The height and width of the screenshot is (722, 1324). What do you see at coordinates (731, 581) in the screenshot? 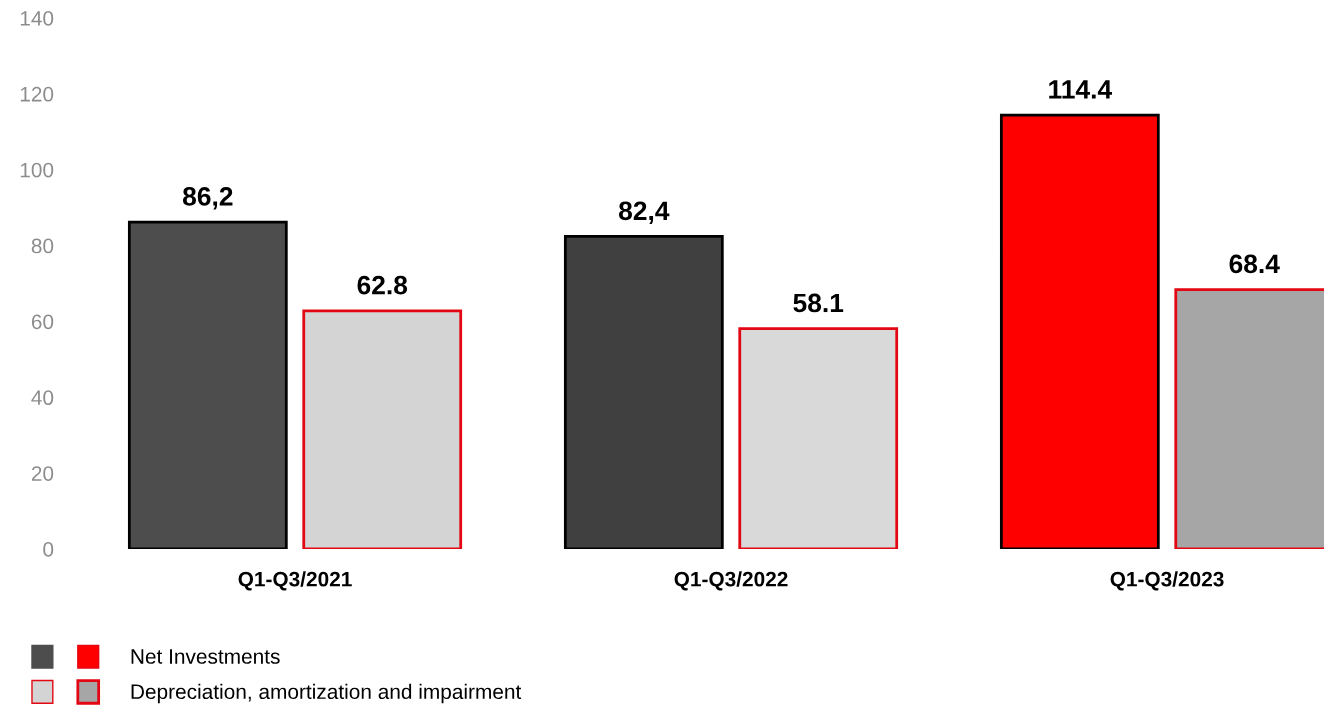
I see `x-tick-label: Q1-Q3/2022` at bounding box center [731, 581].